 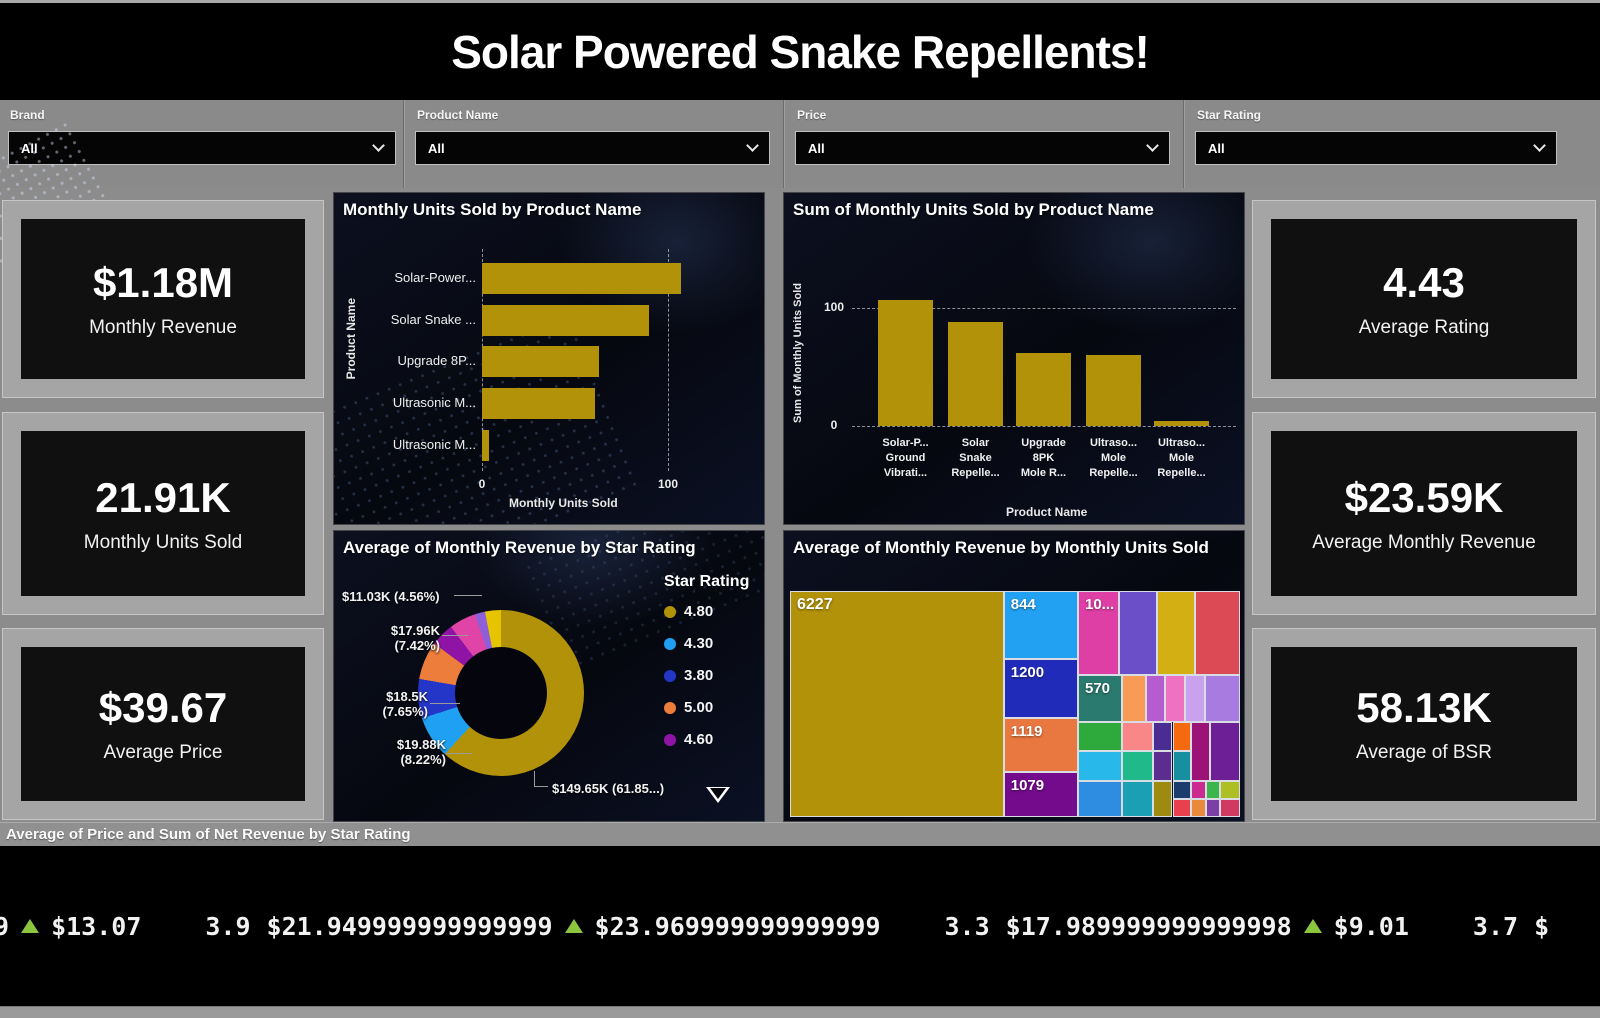 I want to click on filter-product-name-dropdown: All, so click(x=592, y=148).